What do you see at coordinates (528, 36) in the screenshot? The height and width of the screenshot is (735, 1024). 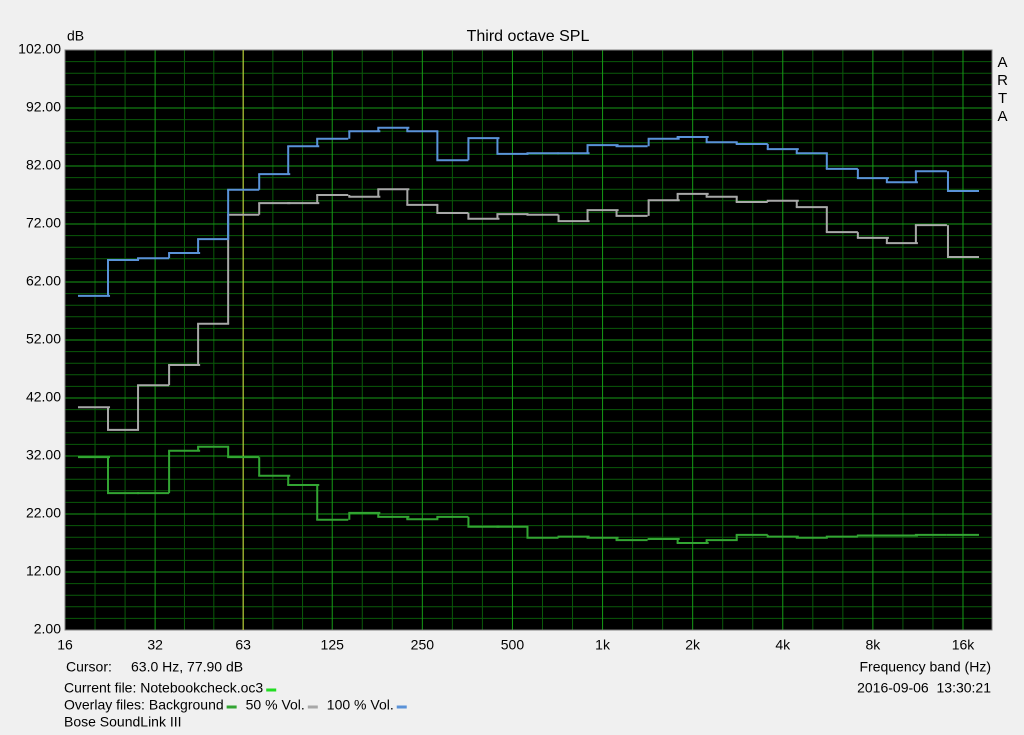 I see `chart-title: Third octave SPL` at bounding box center [528, 36].